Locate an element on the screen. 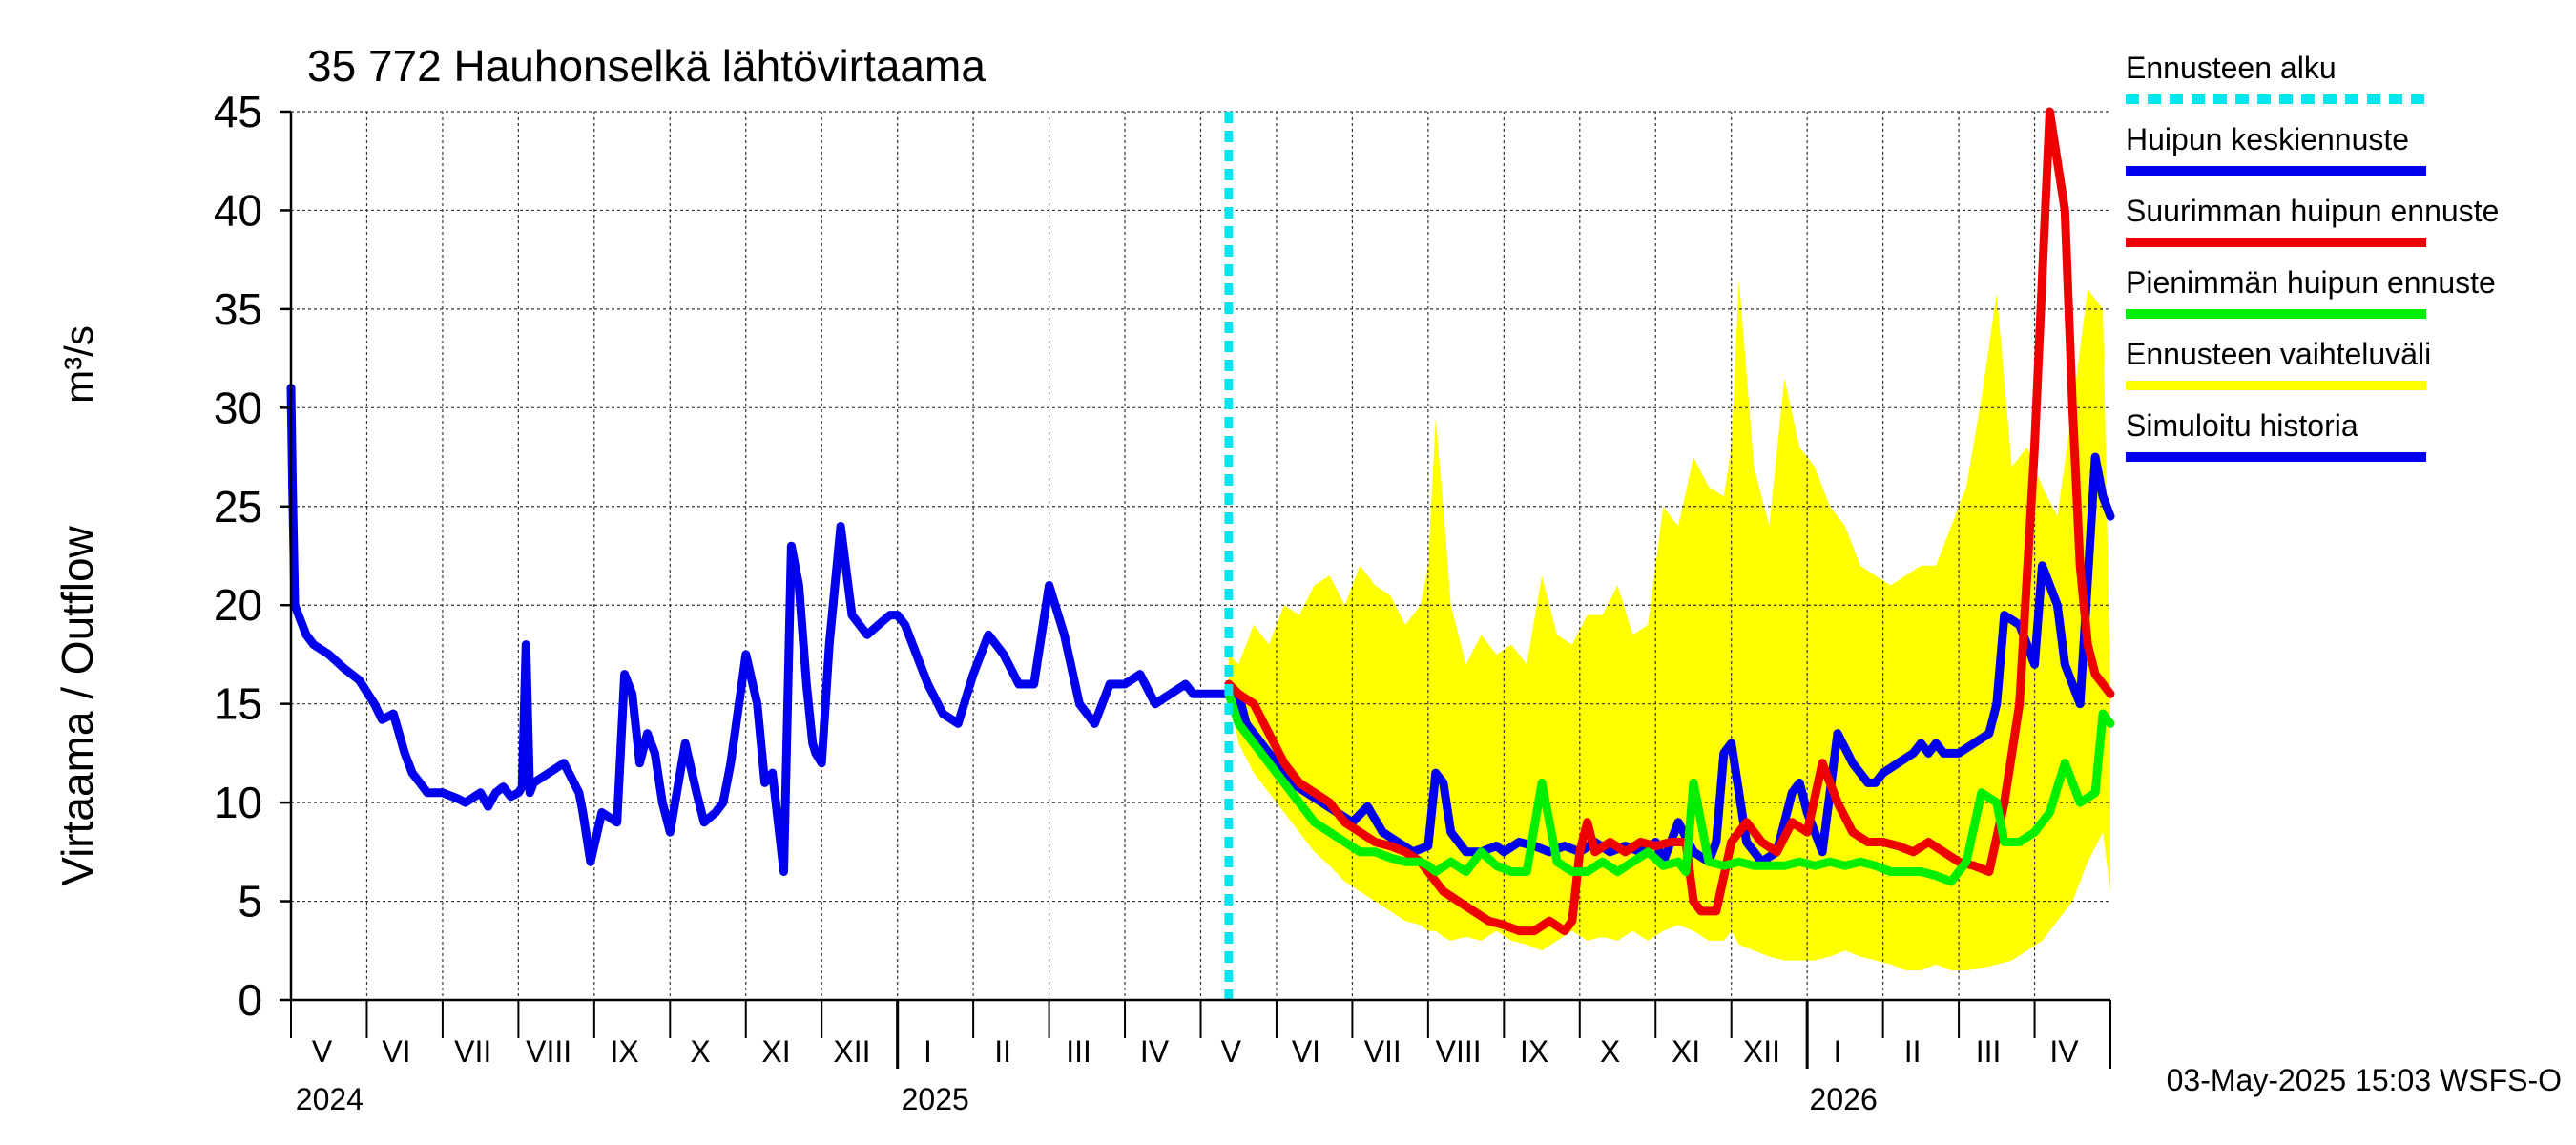  y-tick-label: 25 is located at coordinates (238, 506).